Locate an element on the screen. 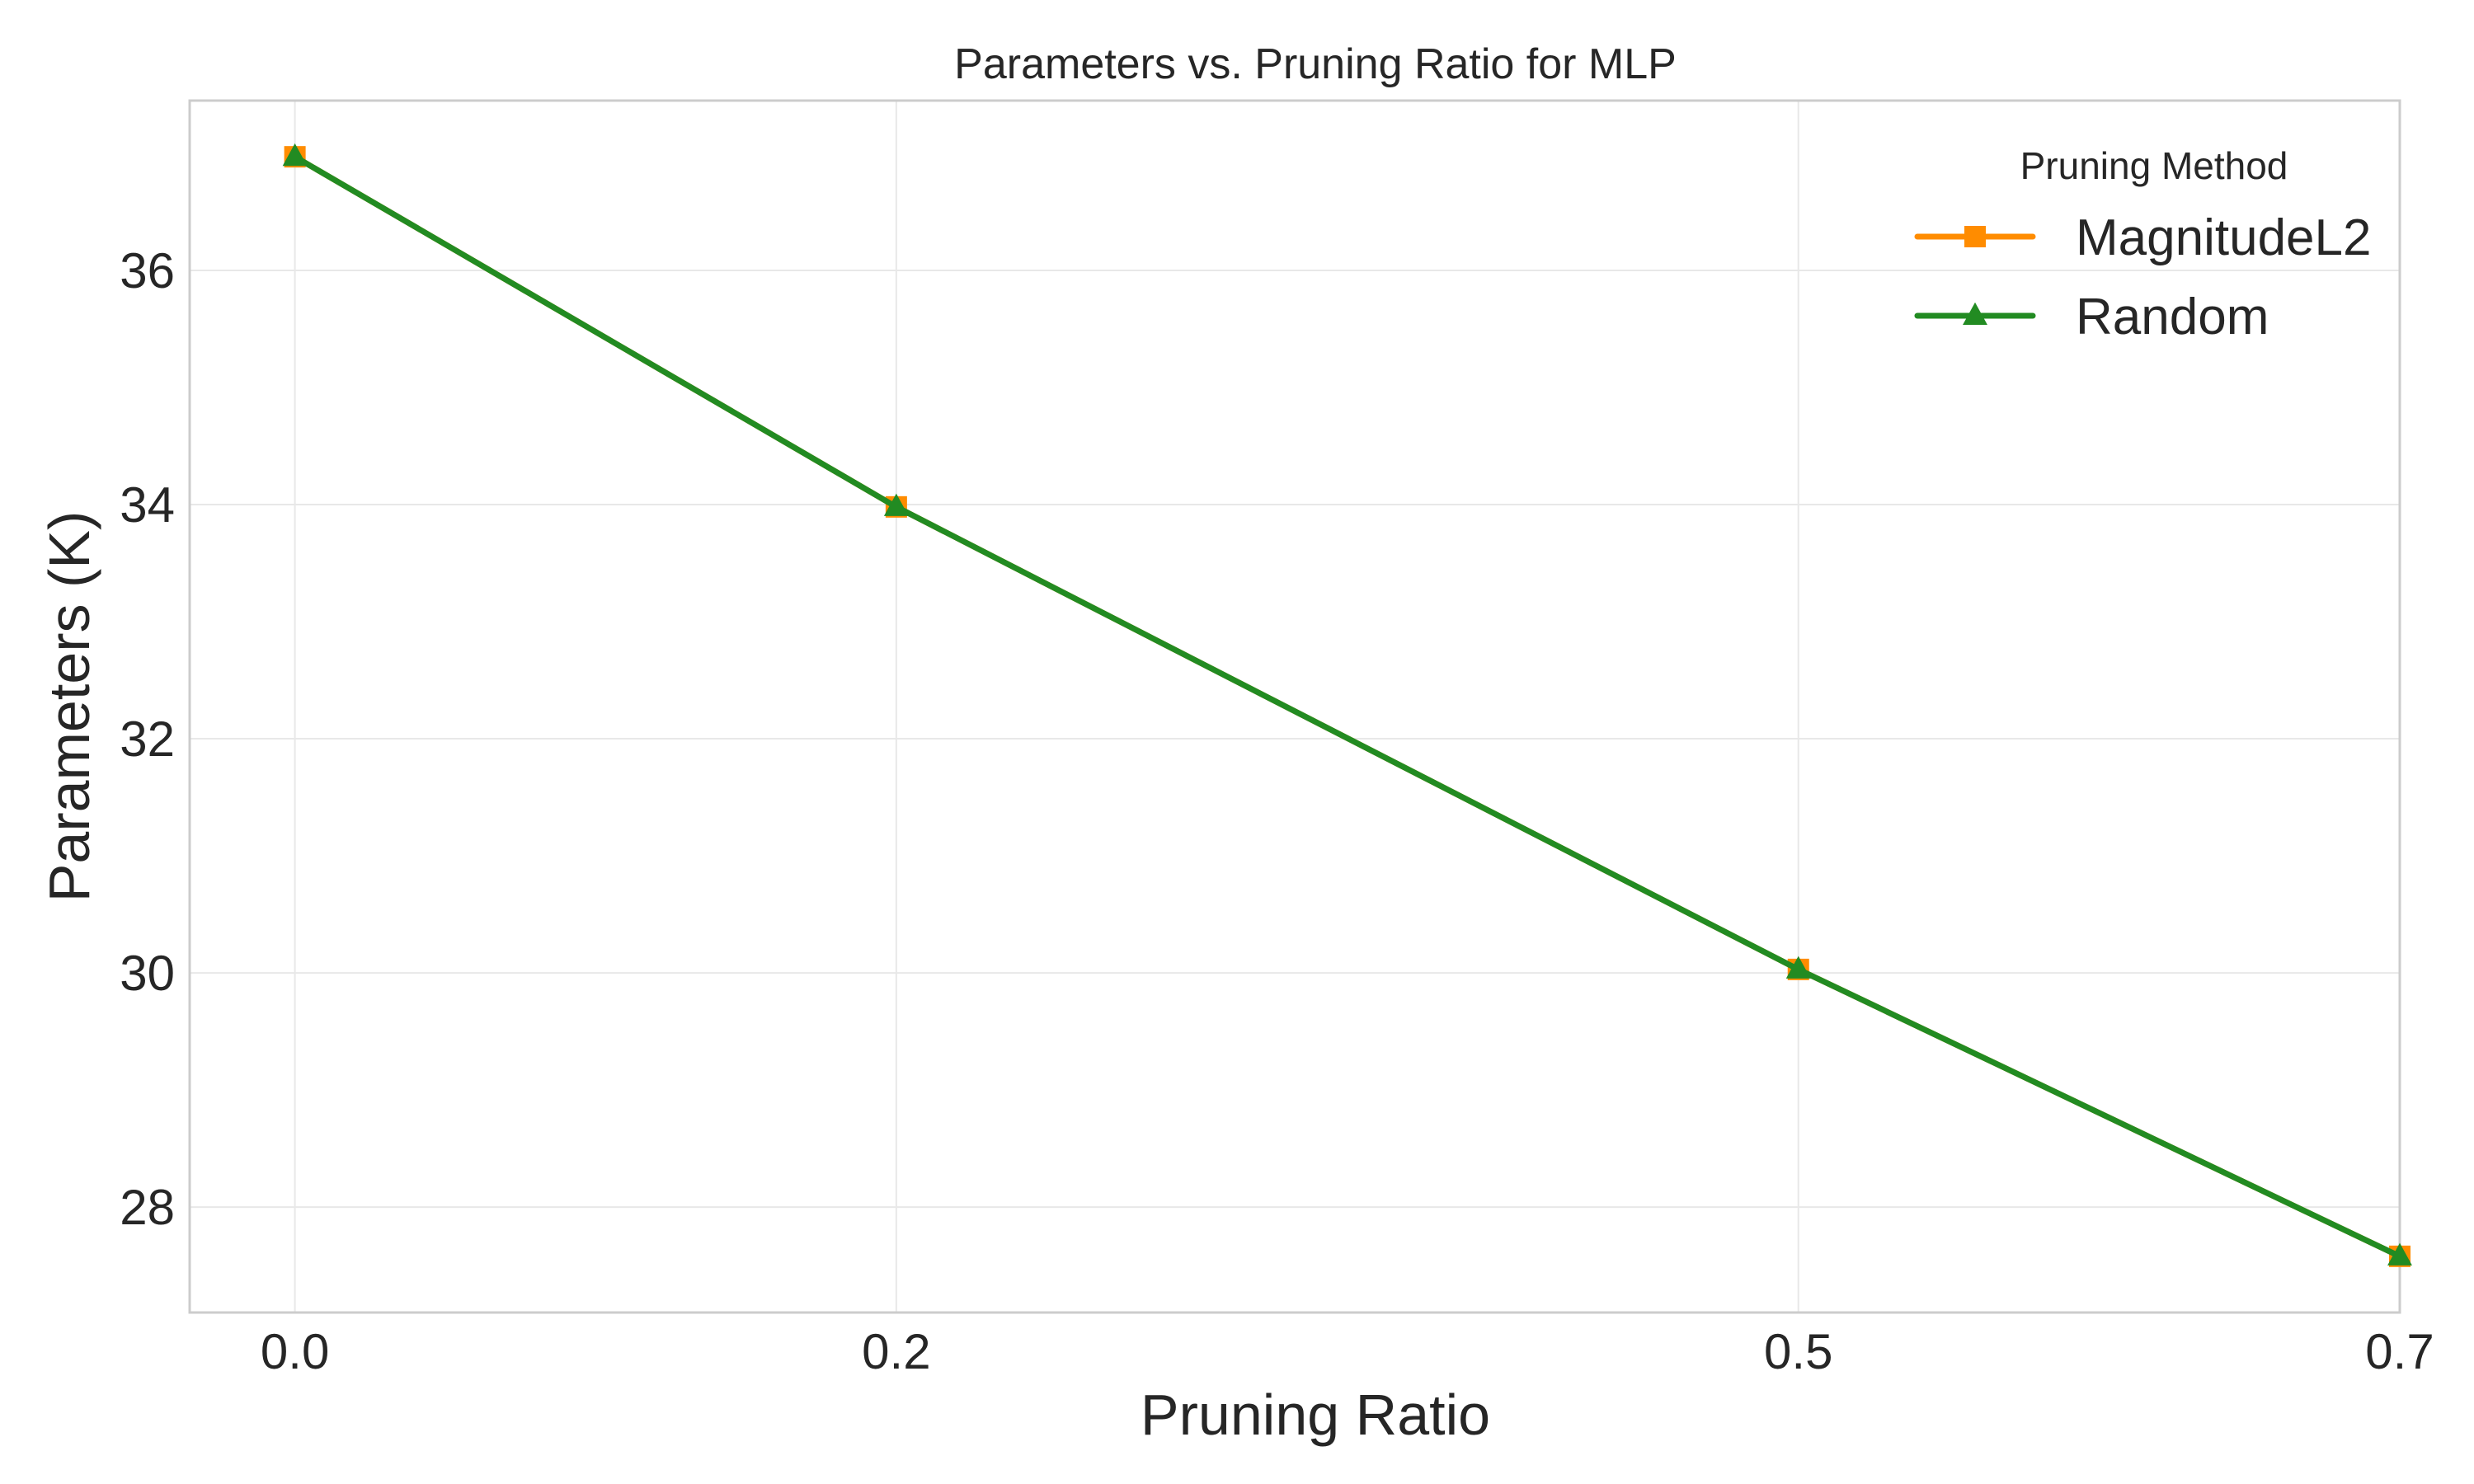 This screenshot has height=1484, width=2474. y-tick-label: 30 is located at coordinates (147, 973).